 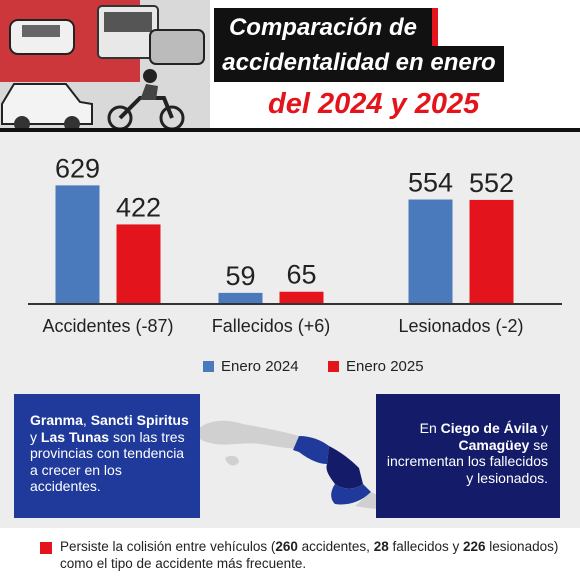 I want to click on legend-item-2025: Enero 2025, so click(x=376, y=366).